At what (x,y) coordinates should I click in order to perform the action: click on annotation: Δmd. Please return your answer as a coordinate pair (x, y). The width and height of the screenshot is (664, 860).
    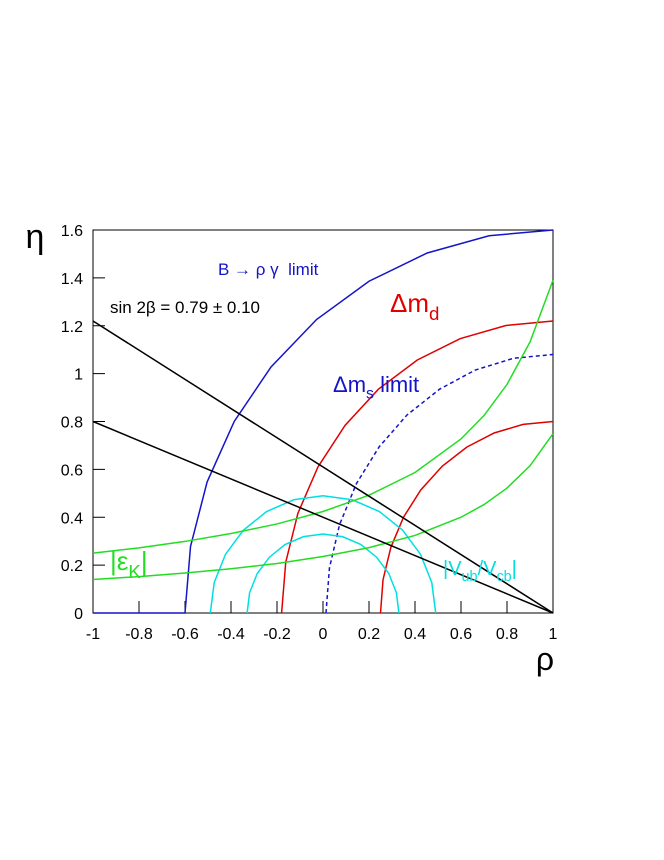
    Looking at the image, I should click on (414, 306).